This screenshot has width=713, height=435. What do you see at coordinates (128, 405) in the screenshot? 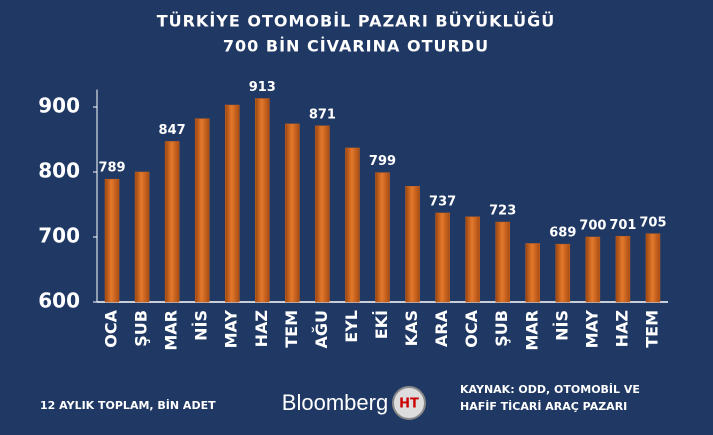
I see `footnote: 12 AYLIK TOPLAM, BİN ADET` at bounding box center [128, 405].